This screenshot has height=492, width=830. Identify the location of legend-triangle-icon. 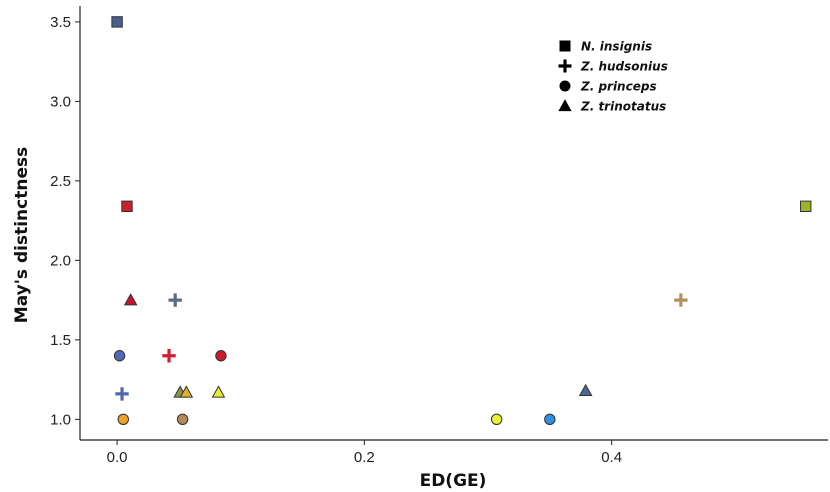
(565, 105).